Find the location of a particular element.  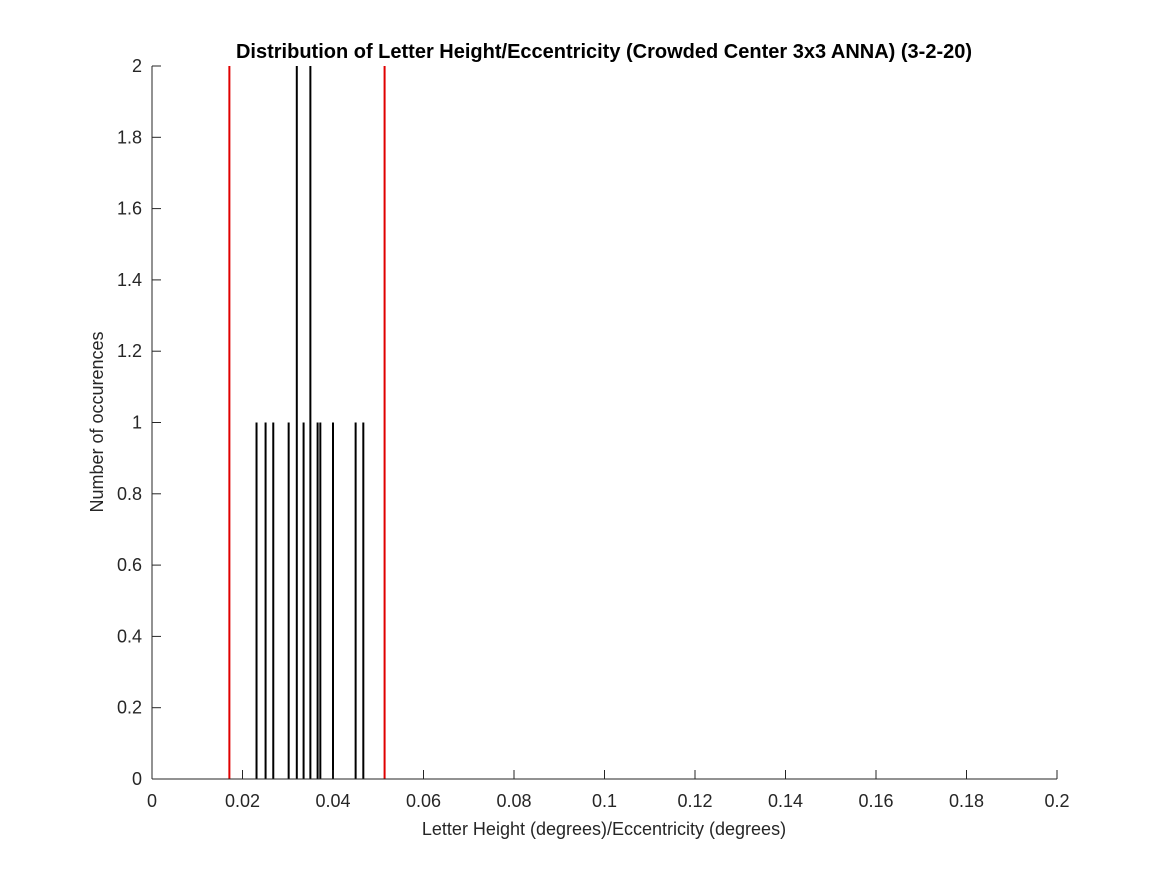

x-tick-label: 0.08 is located at coordinates (513, 801).